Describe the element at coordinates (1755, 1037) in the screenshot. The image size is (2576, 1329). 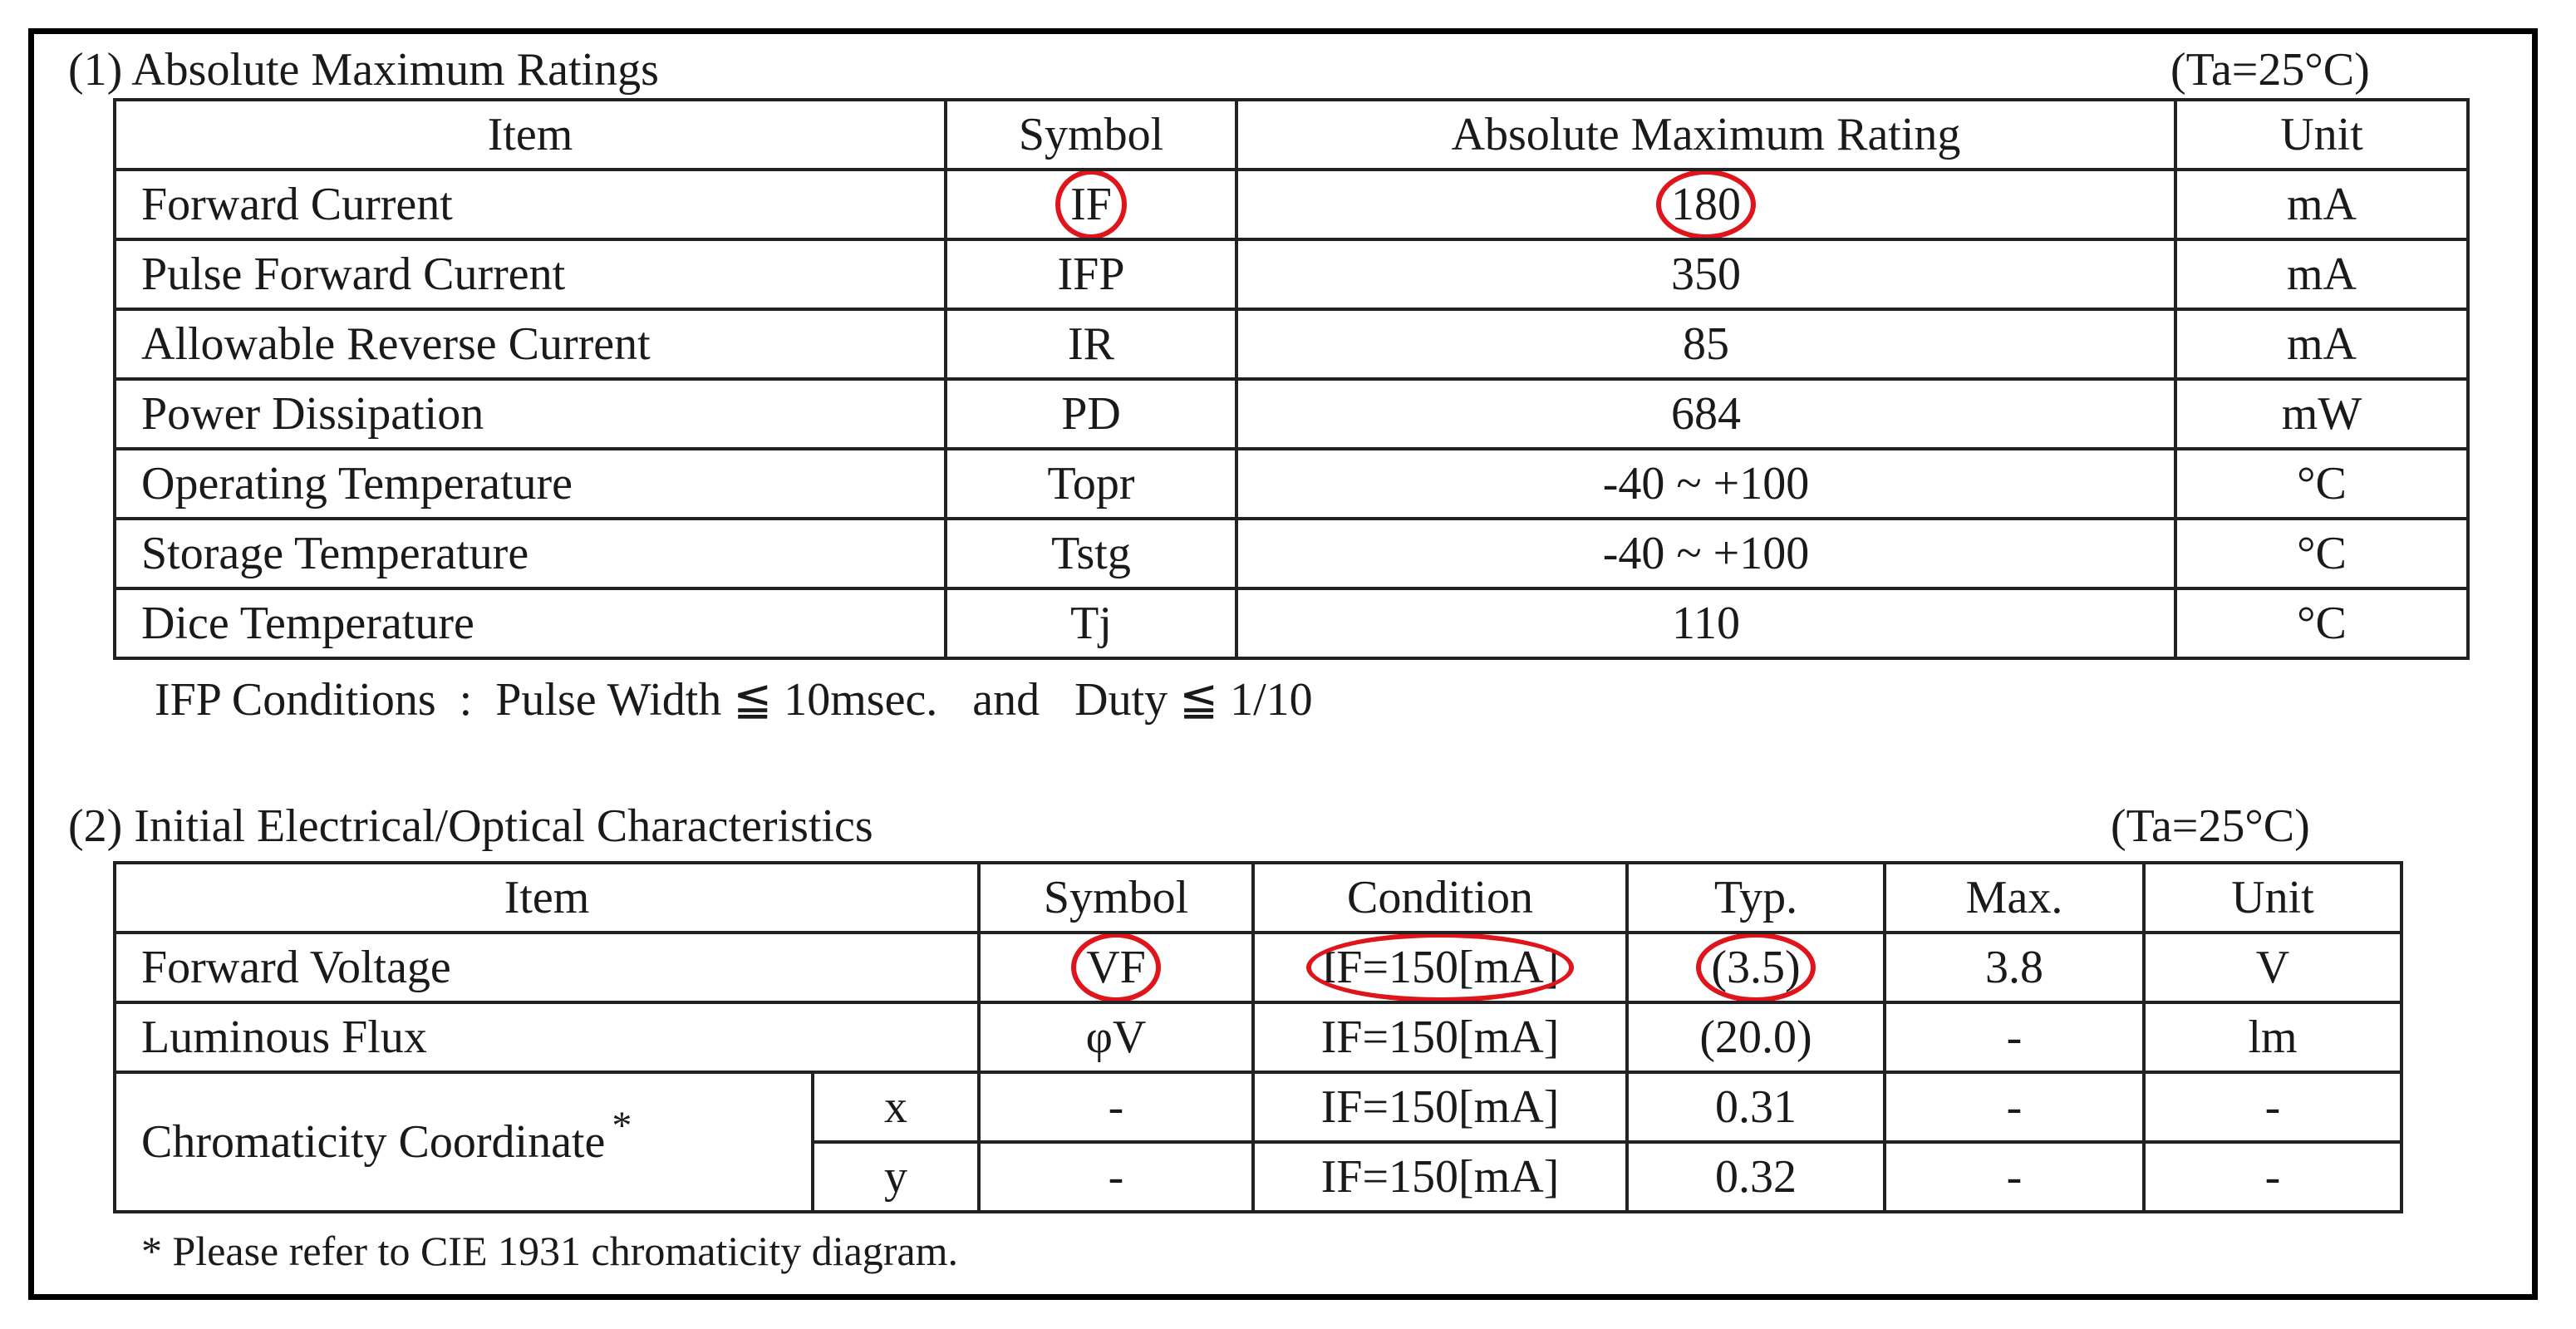
I see `row-typ: (20.0)` at that location.